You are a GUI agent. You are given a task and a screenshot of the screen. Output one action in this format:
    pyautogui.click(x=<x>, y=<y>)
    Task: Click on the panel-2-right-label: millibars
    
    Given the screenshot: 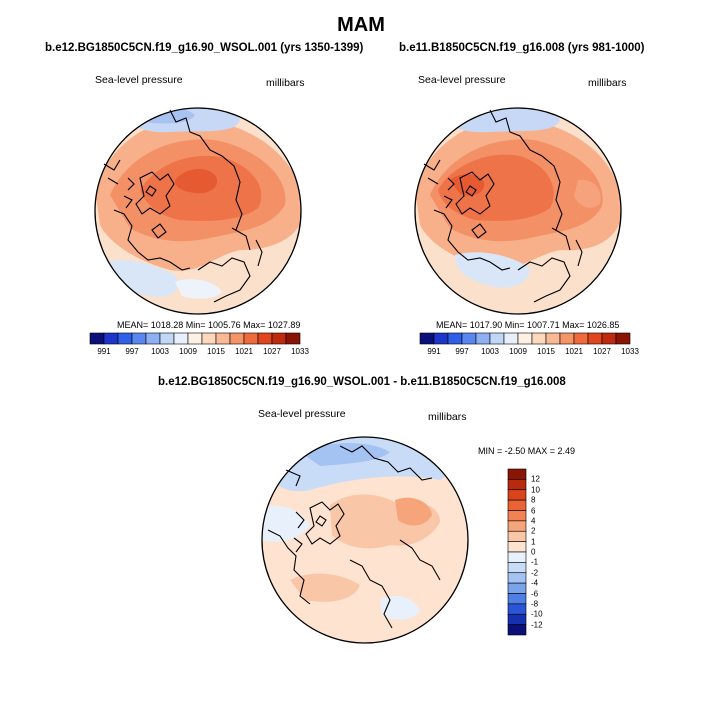 What is the action you would take?
    pyautogui.click(x=607, y=83)
    